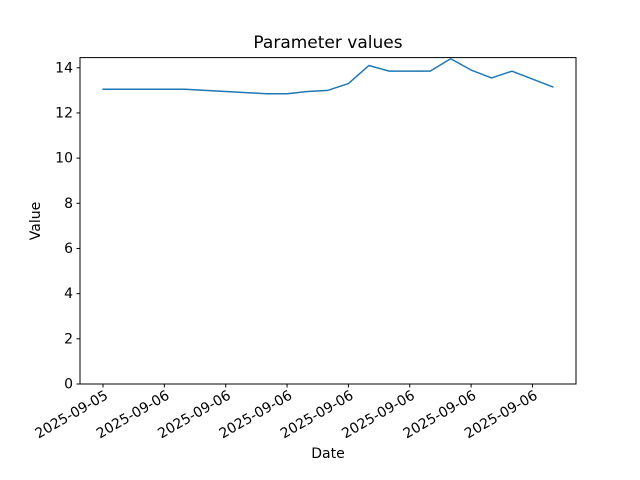 Image resolution: width=640 pixels, height=480 pixels. I want to click on chart-title: Parameter values, so click(328, 43).